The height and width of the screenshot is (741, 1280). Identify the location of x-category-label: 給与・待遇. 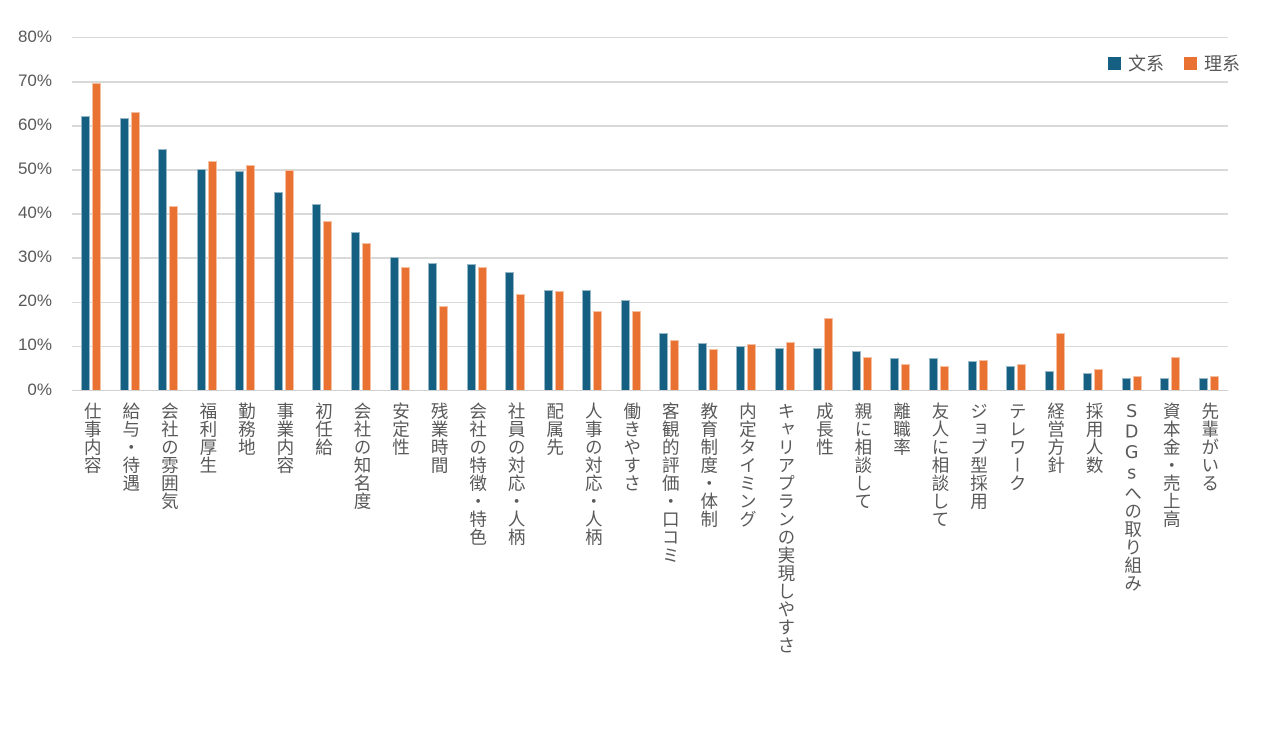
(129, 447).